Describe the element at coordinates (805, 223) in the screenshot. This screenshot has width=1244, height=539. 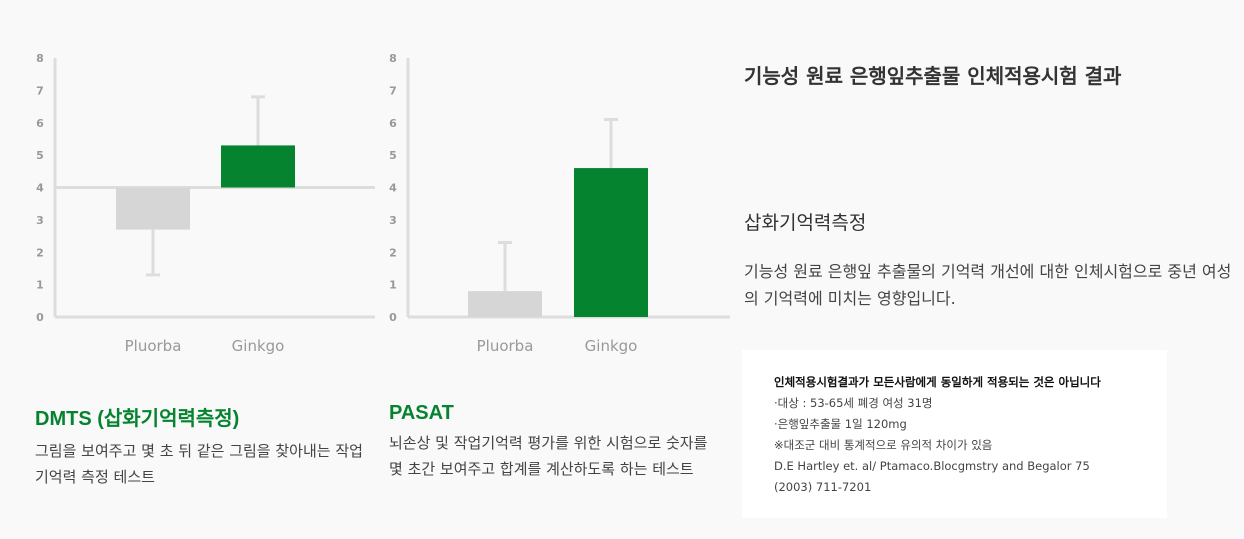
I see `section-subtitle: 삽화기억력측정` at that location.